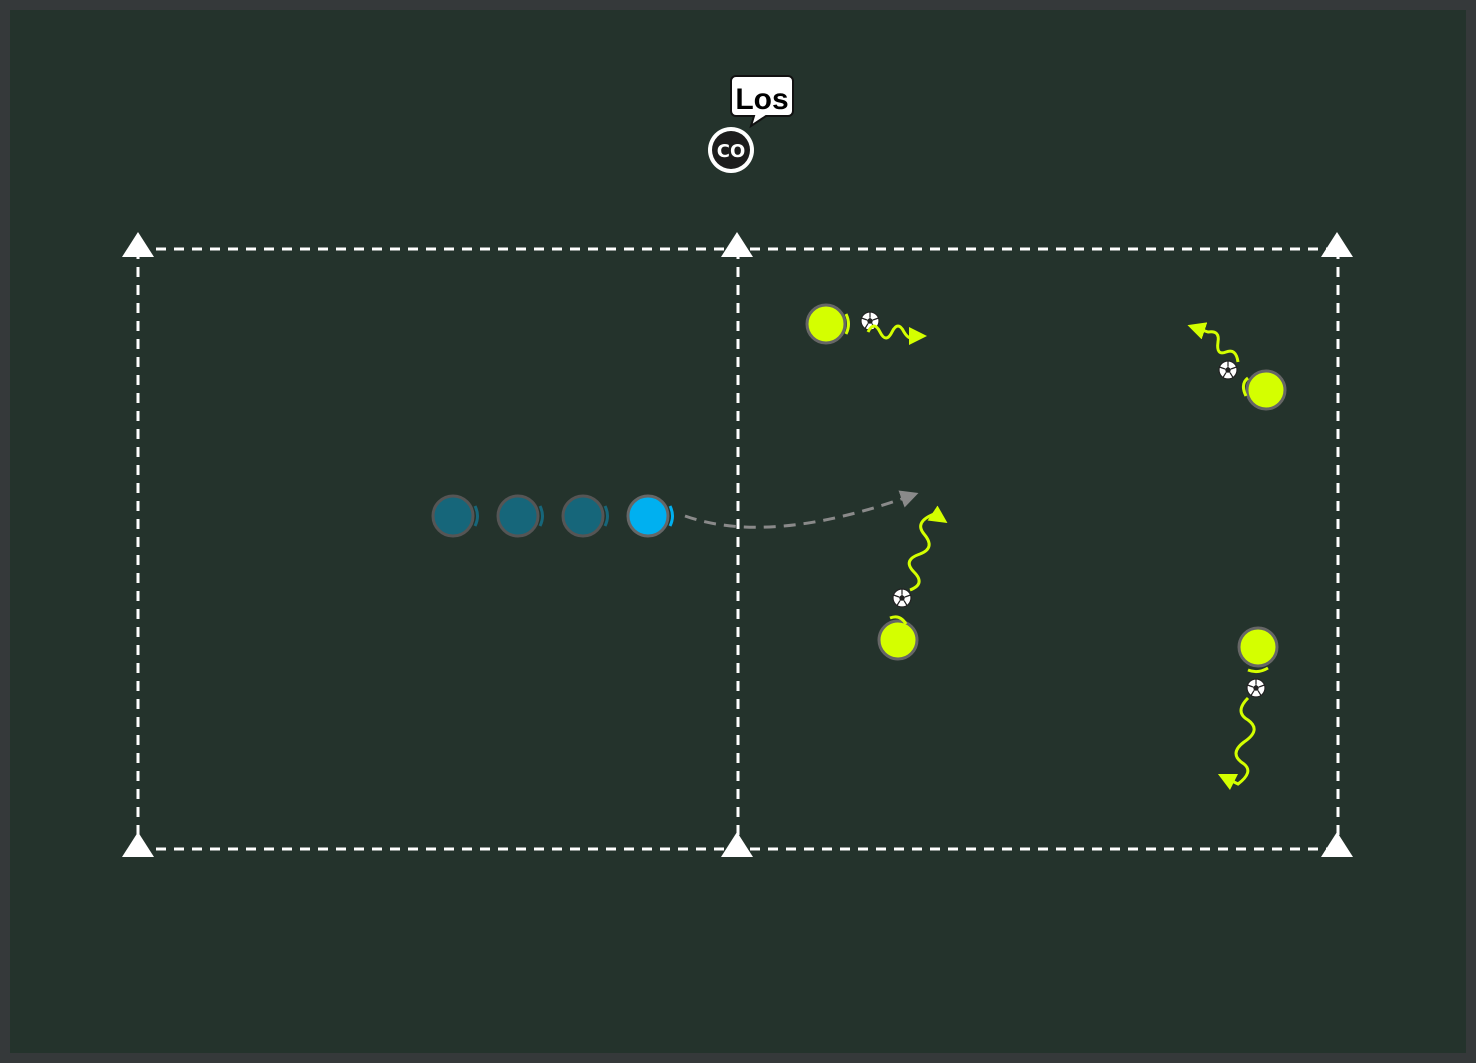 Image resolution: width=1476 pixels, height=1063 pixels. I want to click on coach-label: Los, so click(761, 99).